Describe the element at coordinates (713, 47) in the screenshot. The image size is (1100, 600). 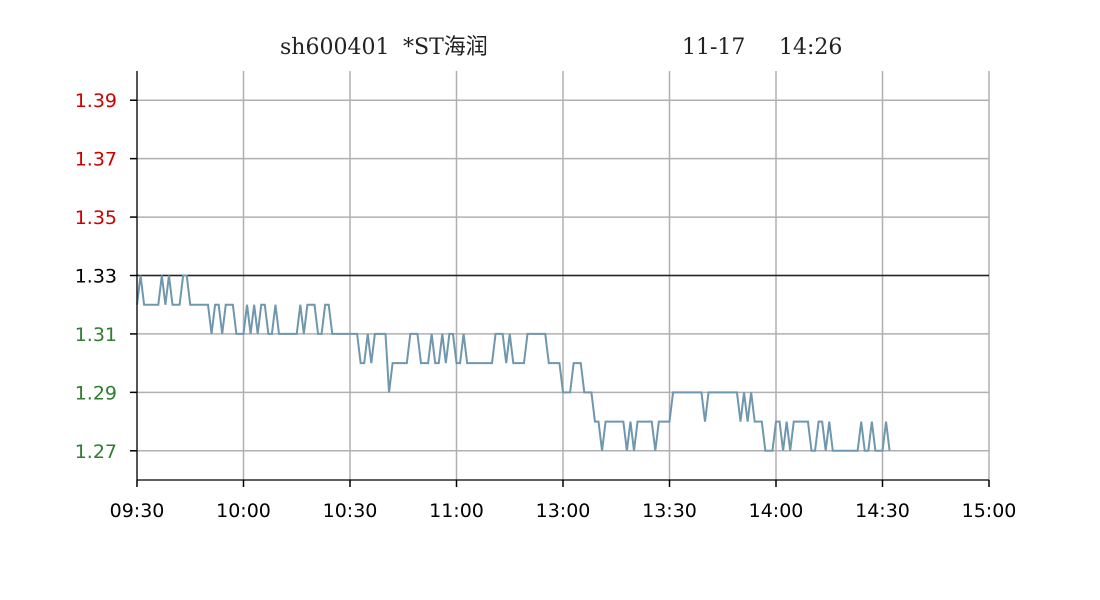
I see `chart-title-date: 11-17` at that location.